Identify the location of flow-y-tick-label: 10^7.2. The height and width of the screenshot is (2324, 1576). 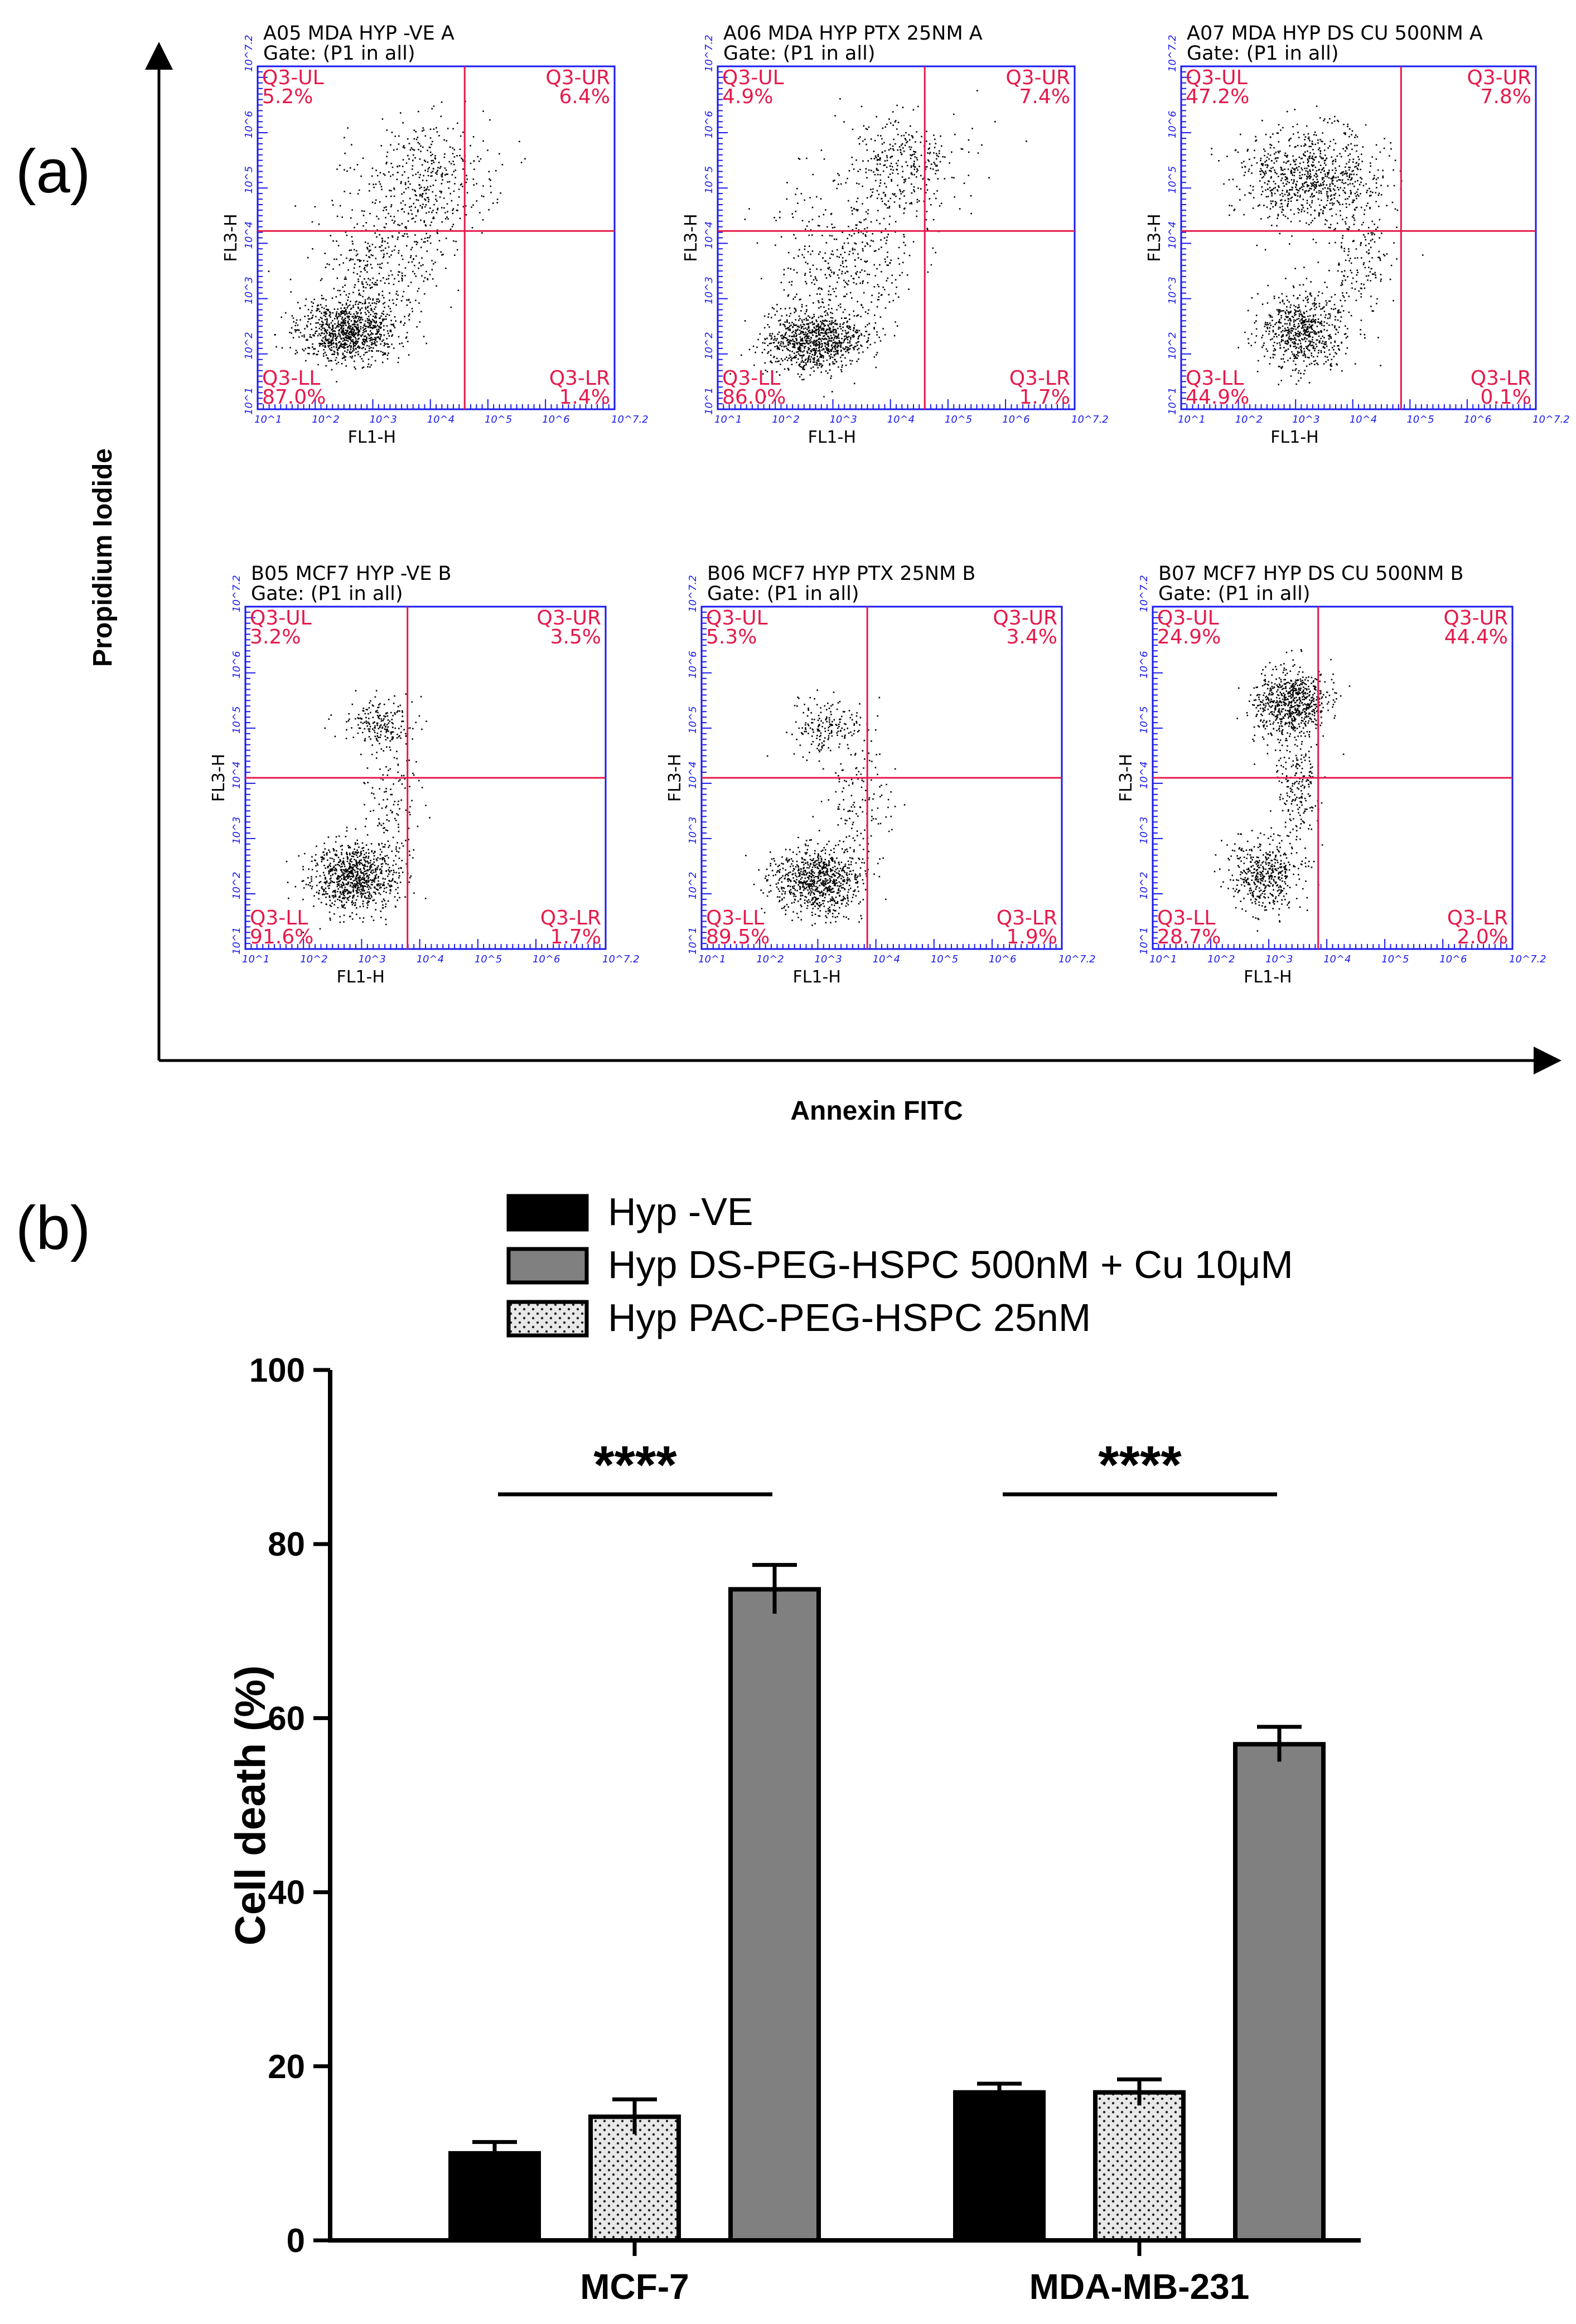
(1173, 54).